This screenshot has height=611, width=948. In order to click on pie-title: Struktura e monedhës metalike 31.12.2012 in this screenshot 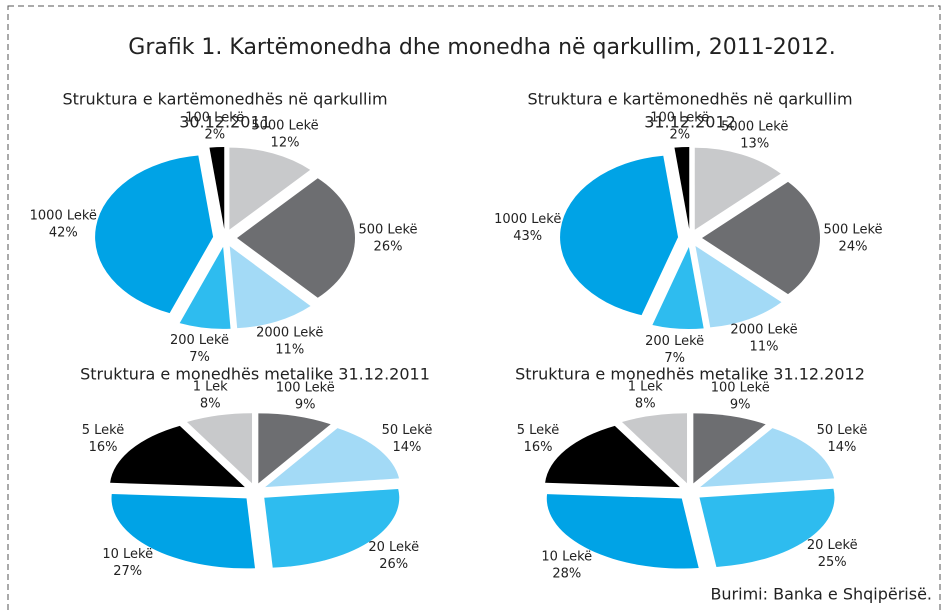, I will do `click(690, 374)`.